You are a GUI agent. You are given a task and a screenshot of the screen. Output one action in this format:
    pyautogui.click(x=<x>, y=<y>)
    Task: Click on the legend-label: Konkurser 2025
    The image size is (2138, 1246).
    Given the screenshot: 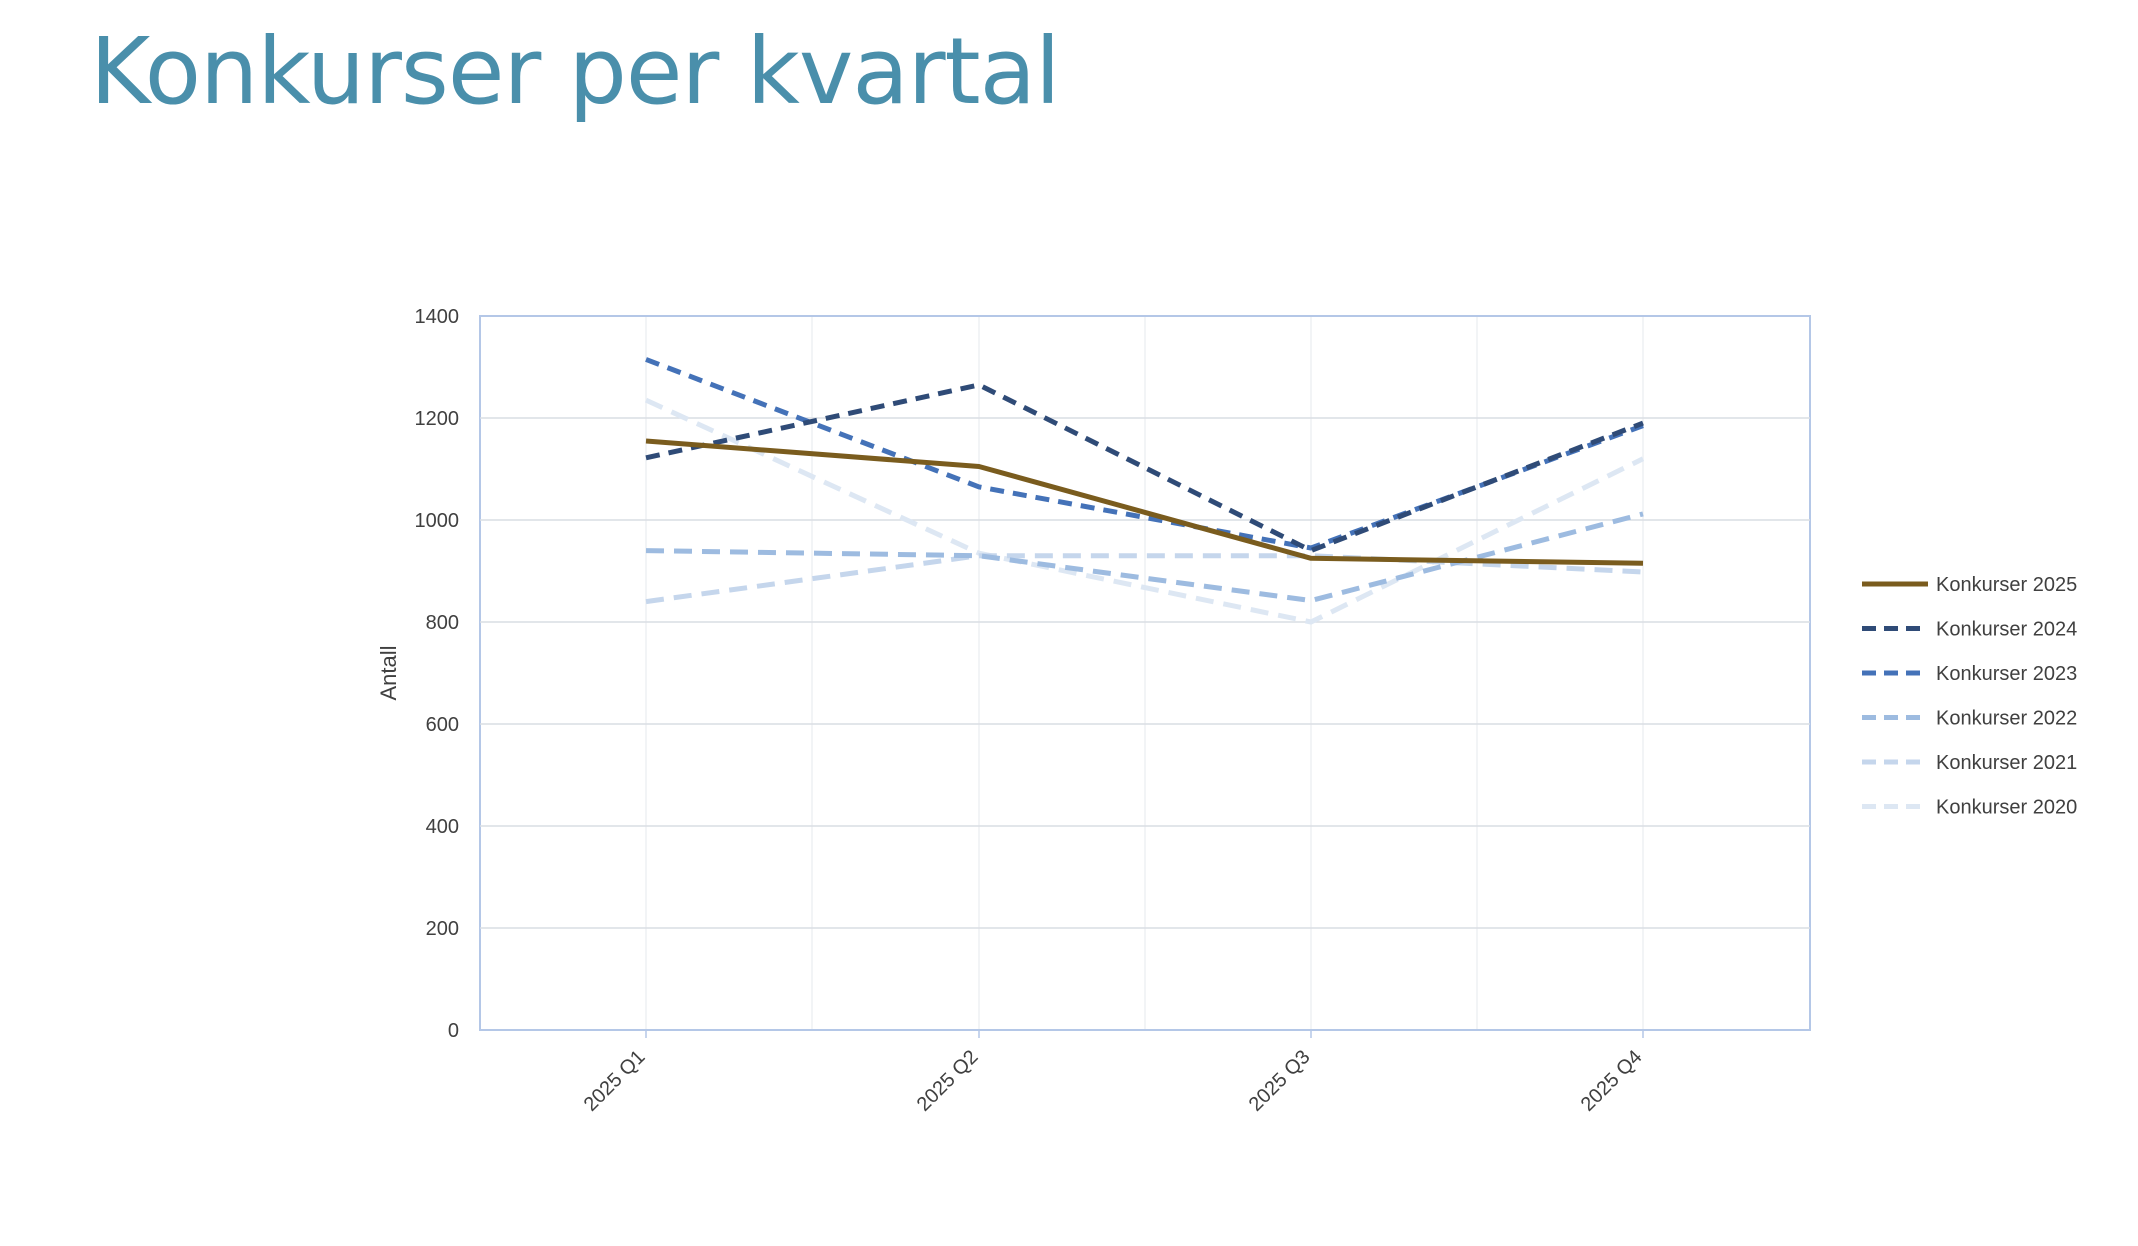 What is the action you would take?
    pyautogui.click(x=2006, y=585)
    